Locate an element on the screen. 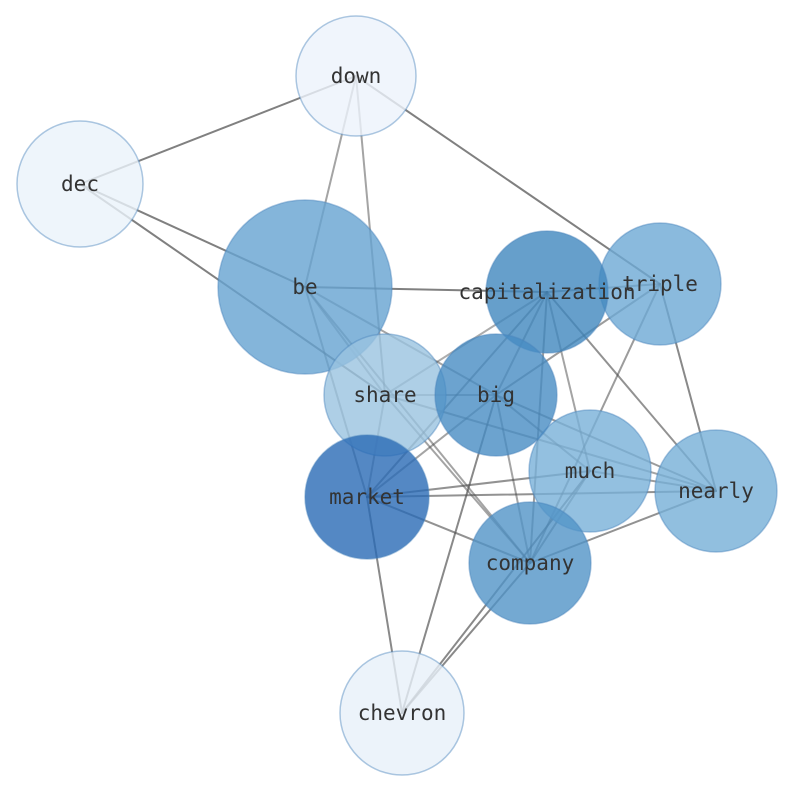 The width and height of the screenshot is (794, 790). node-company is located at coordinates (530, 563).